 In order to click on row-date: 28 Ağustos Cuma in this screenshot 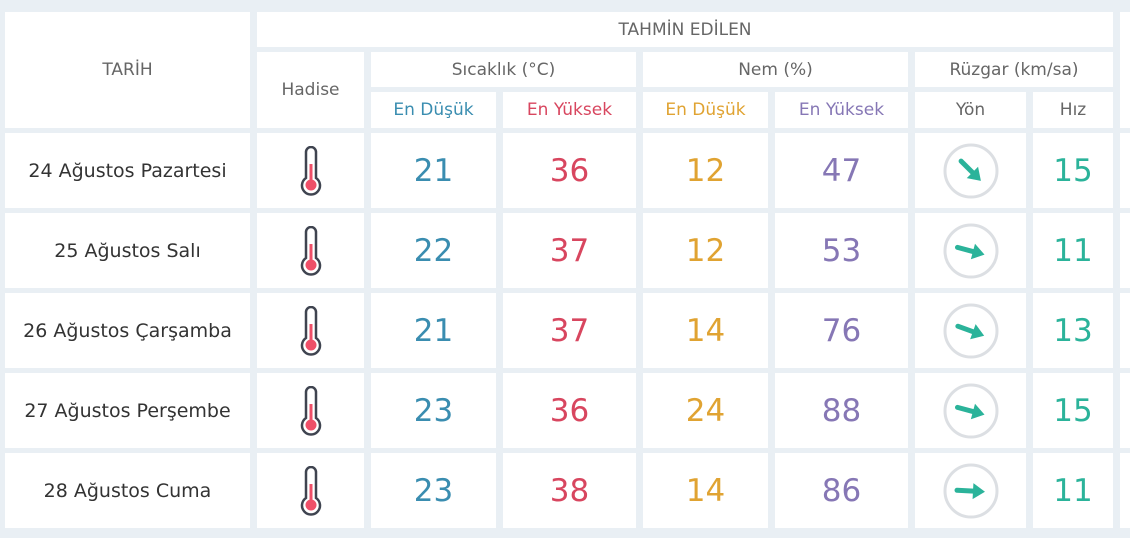, I will do `click(127, 490)`.